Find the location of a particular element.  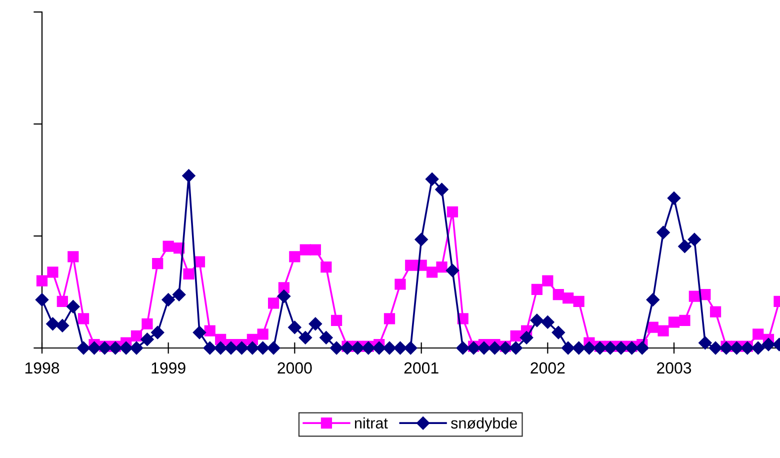

x-tick-label: 2002 is located at coordinates (547, 368).